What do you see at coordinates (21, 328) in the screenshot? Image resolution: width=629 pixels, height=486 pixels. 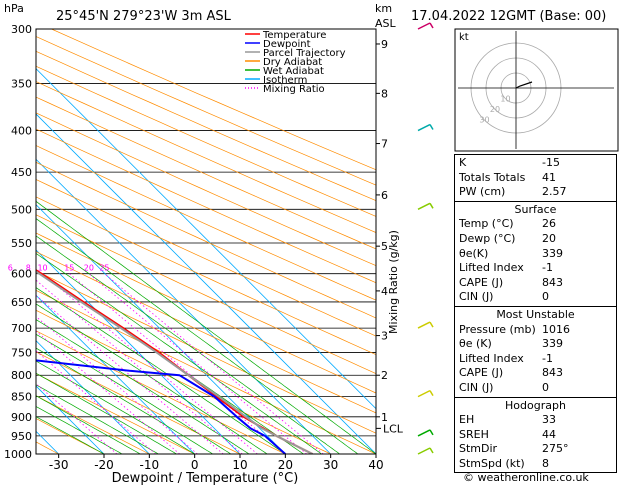 I see `pressure-tick-label: 700` at bounding box center [21, 328].